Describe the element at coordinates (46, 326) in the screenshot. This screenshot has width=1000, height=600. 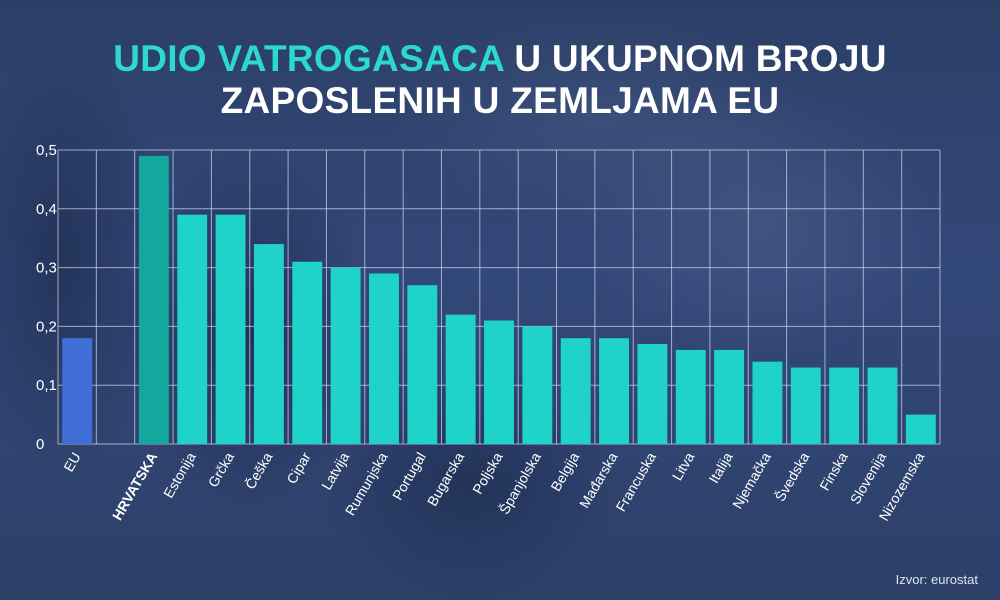
I see `y-tick-label: 0,2` at that location.